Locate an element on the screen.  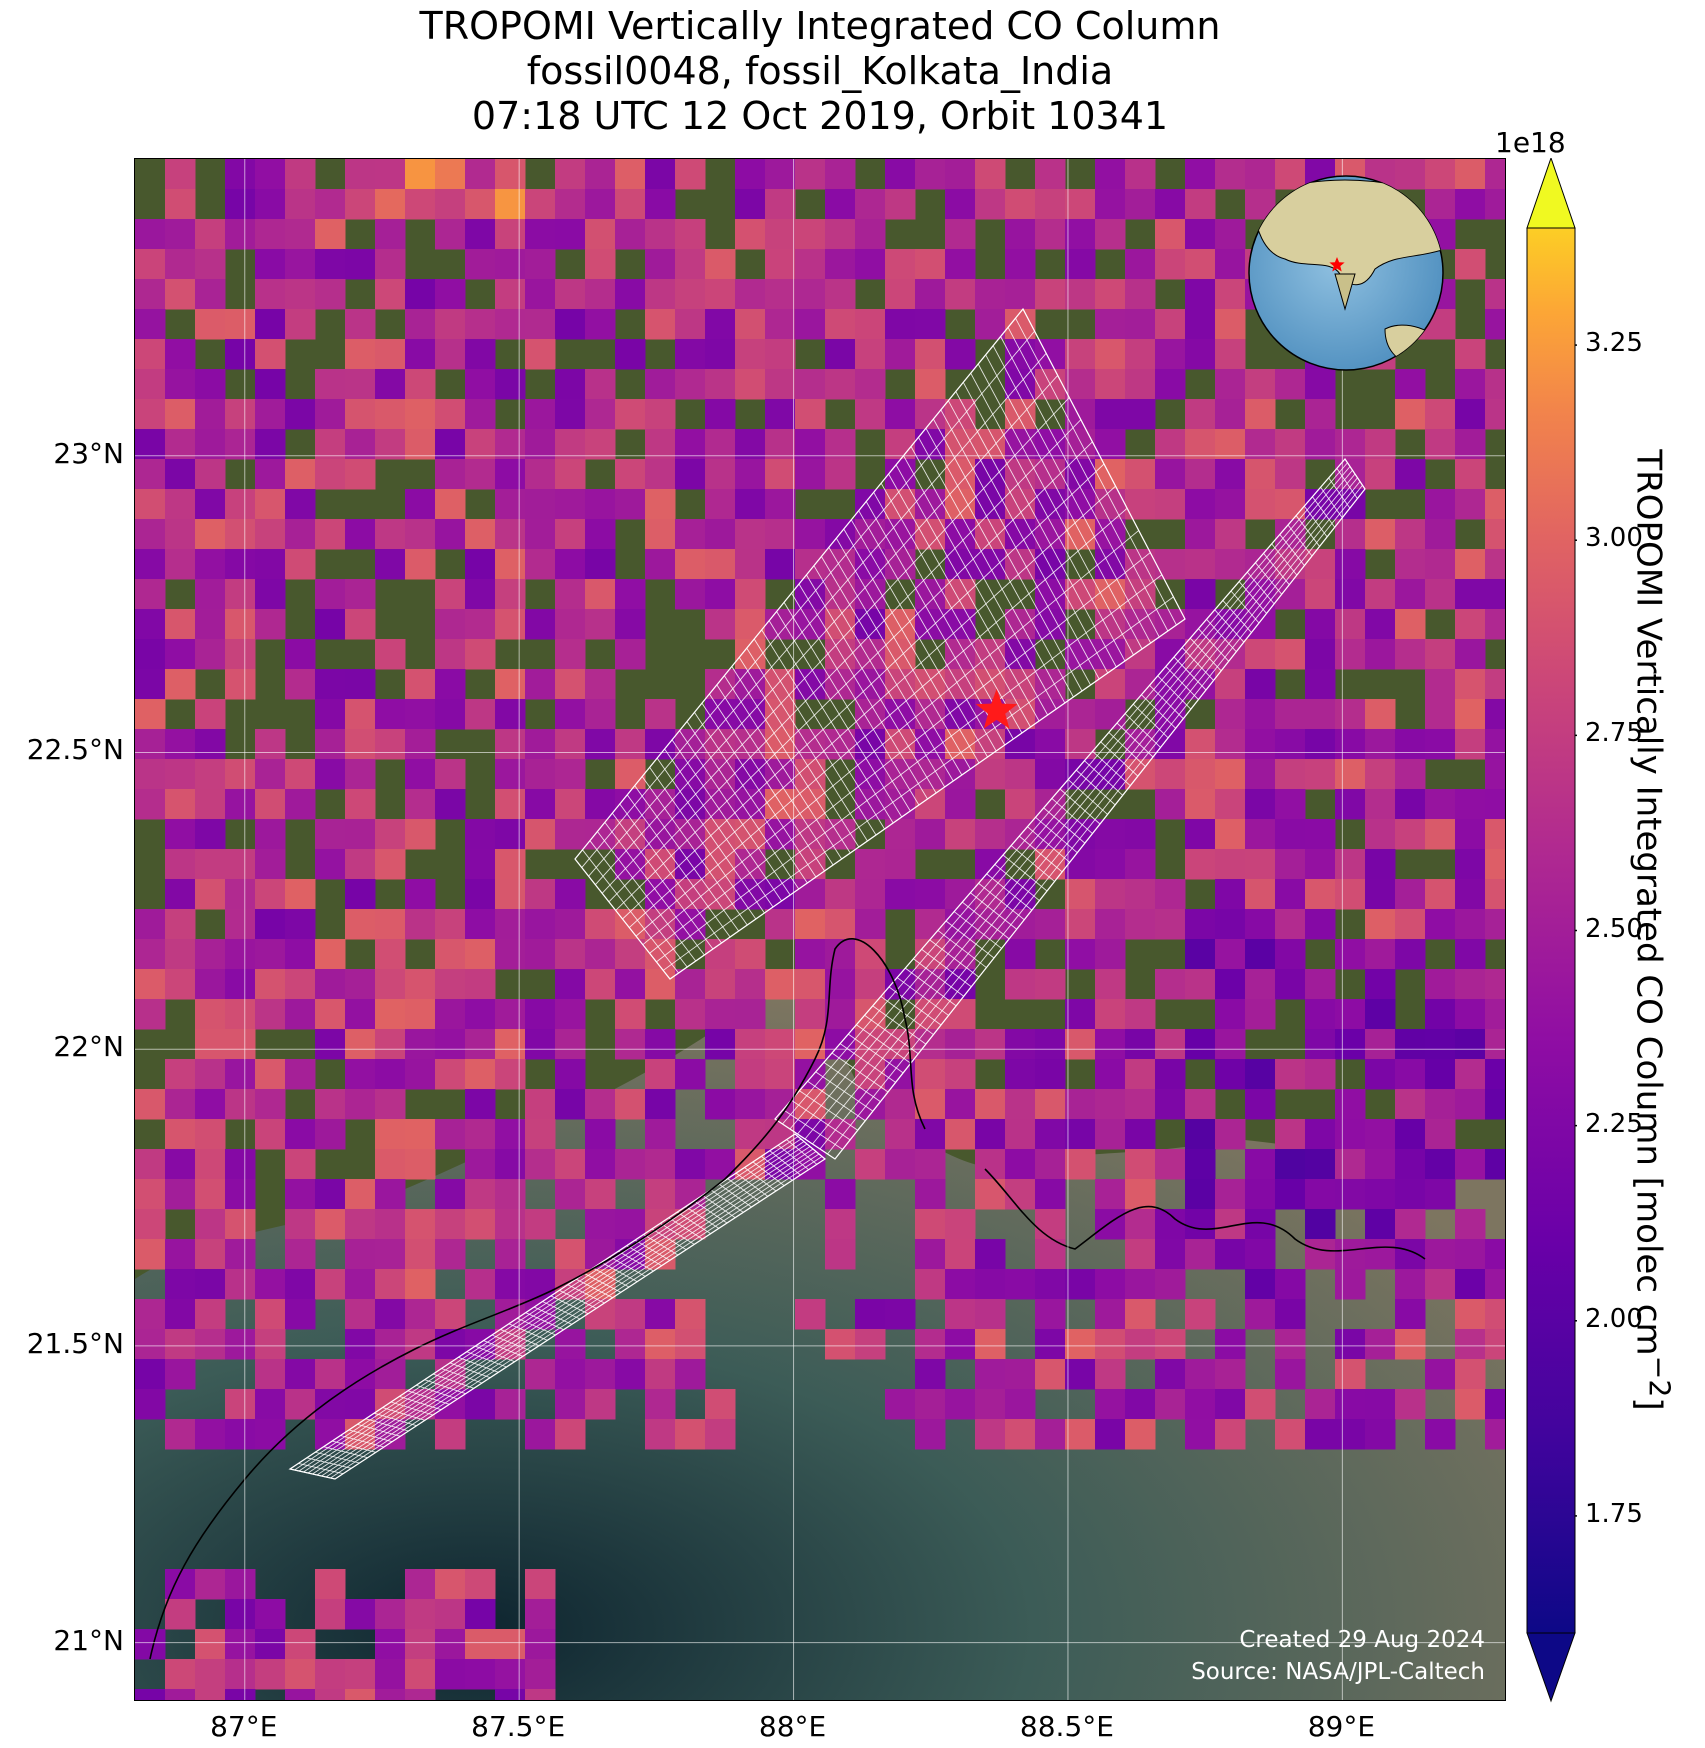
colorbar-tick-label: 2.75 is located at coordinates (1614, 733).